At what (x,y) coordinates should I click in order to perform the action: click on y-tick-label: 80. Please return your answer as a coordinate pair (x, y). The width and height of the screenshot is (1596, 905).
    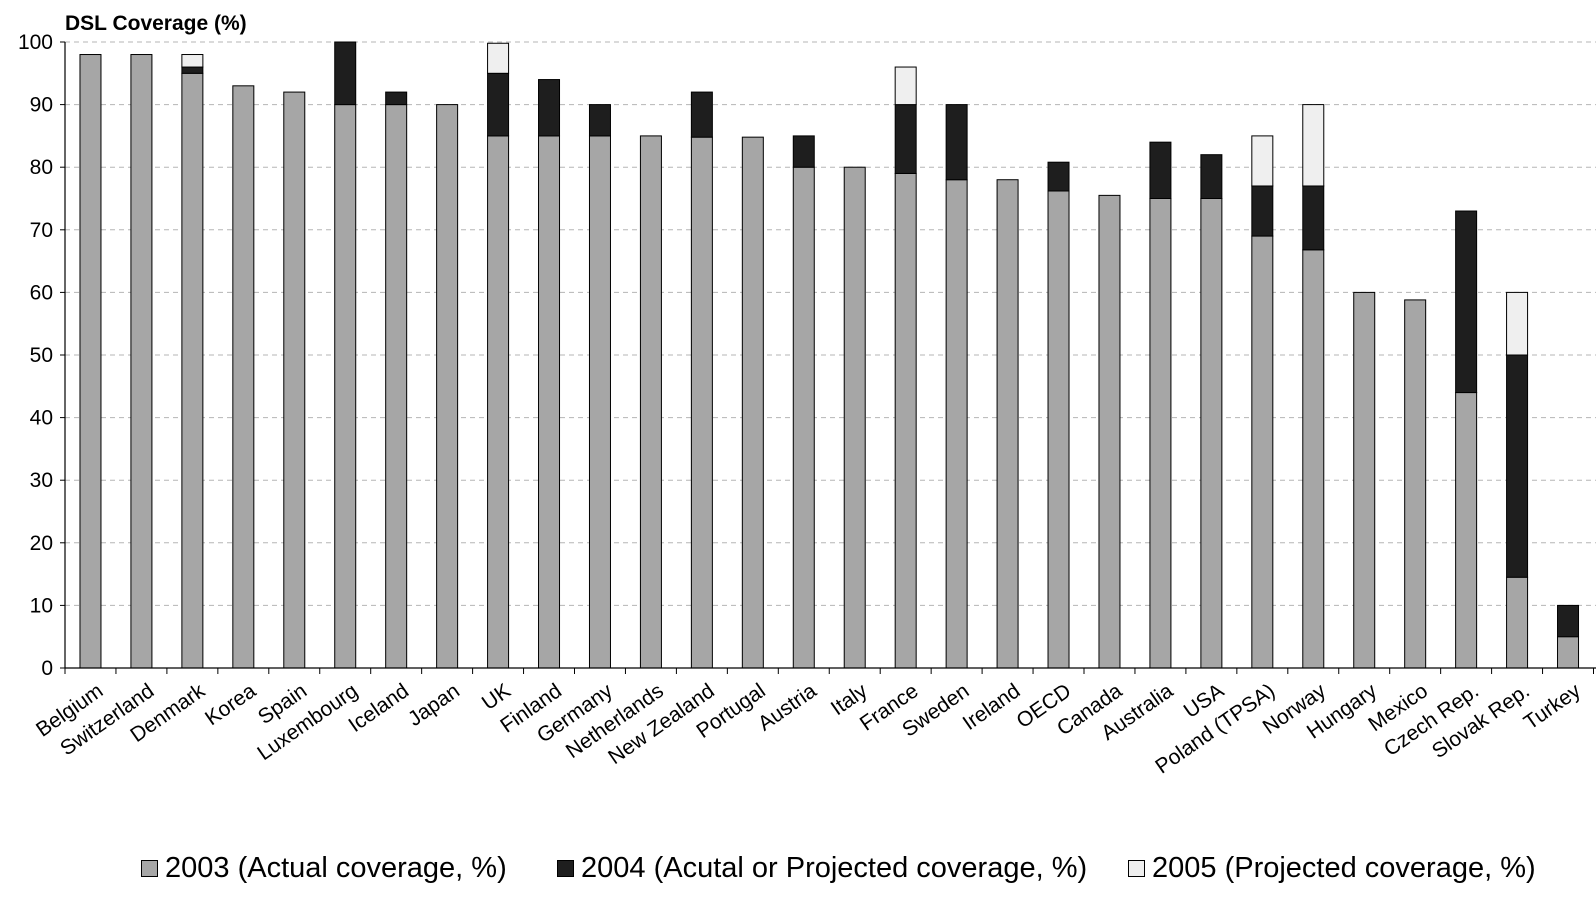
    Looking at the image, I should click on (41, 167).